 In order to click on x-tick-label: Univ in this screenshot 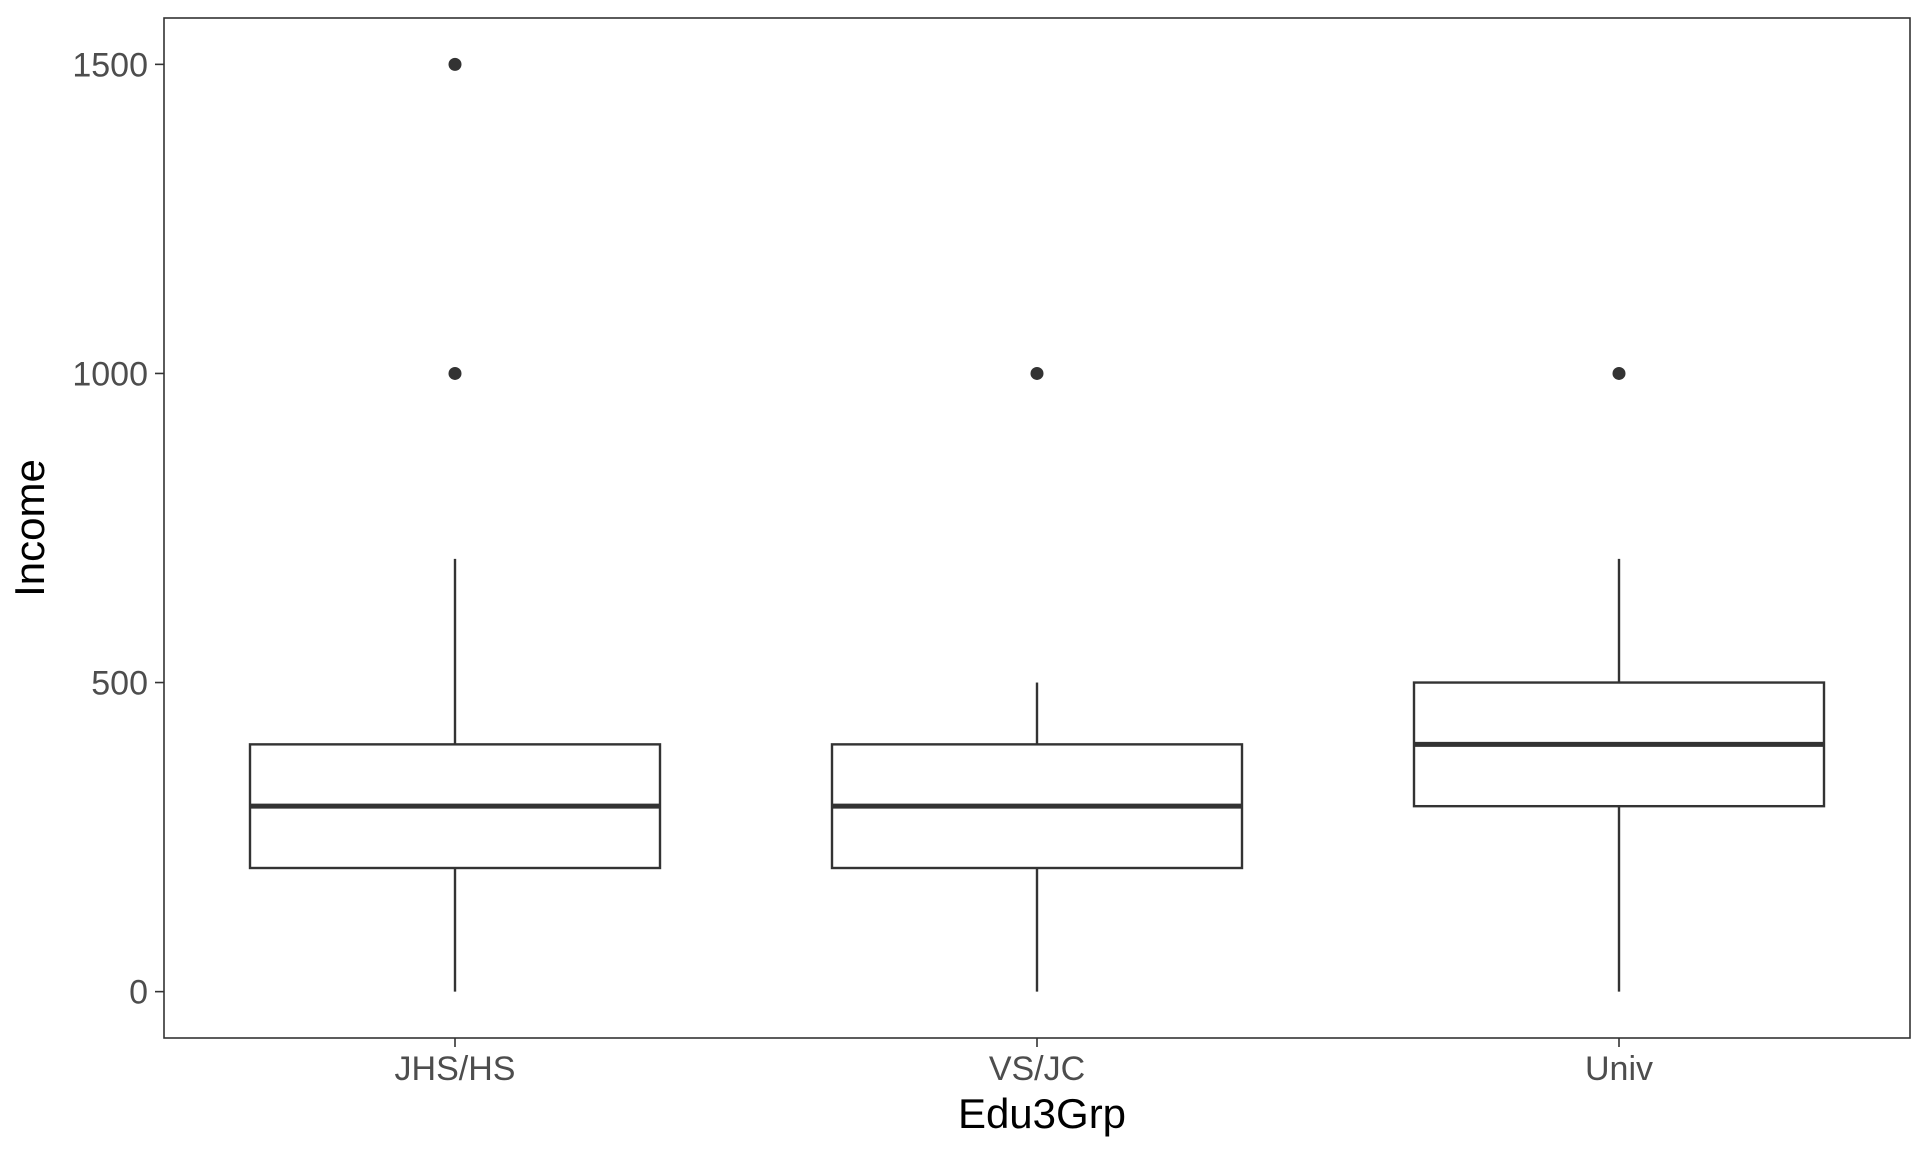, I will do `click(1619, 1069)`.